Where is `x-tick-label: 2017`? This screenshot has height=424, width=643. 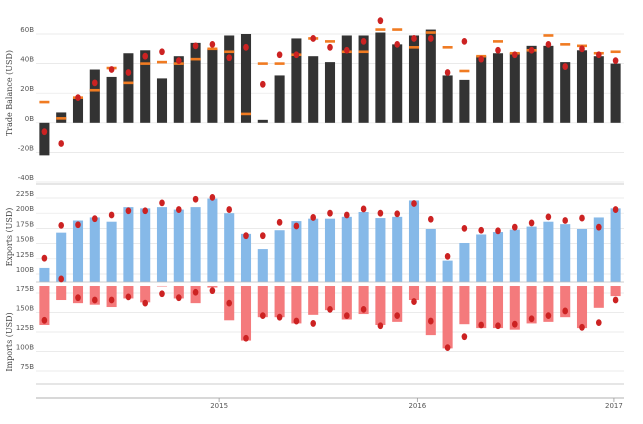 x-tick-label: 2017 is located at coordinates (614, 406).